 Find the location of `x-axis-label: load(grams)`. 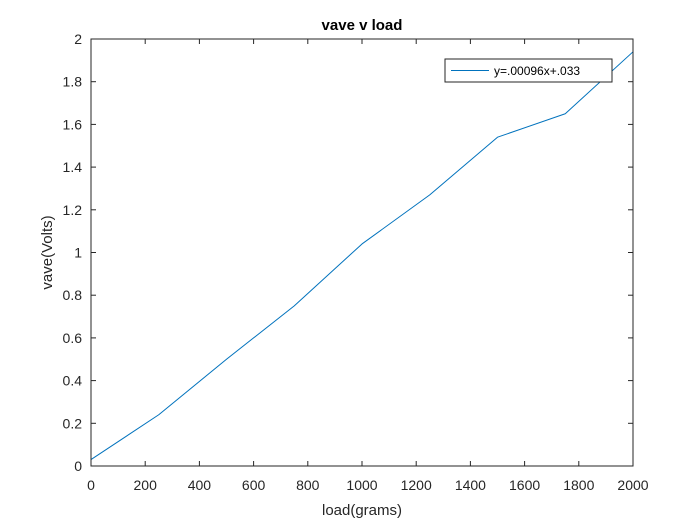

x-axis-label: load(grams) is located at coordinates (362, 510).